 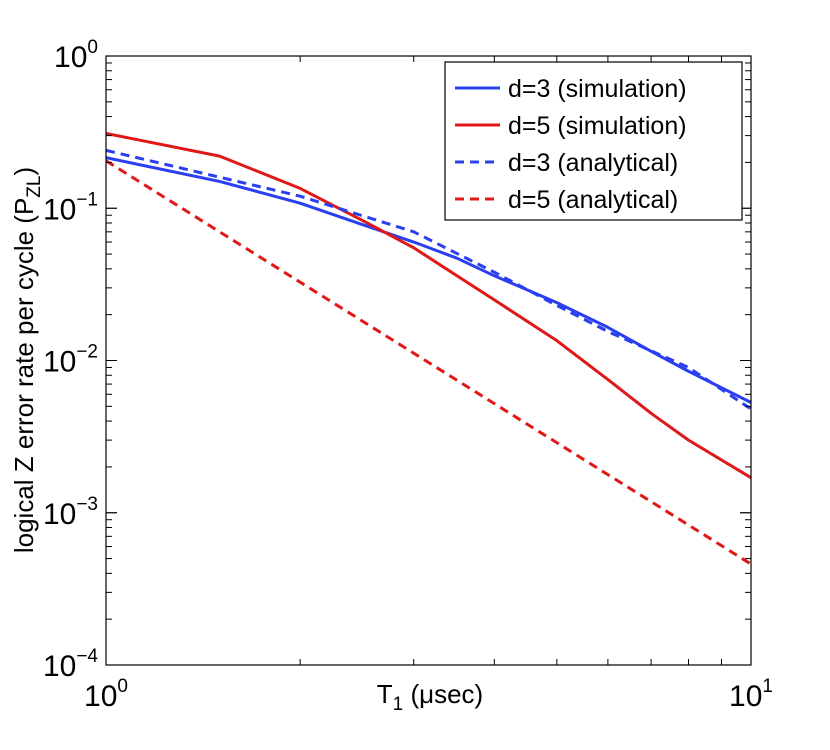 I want to click on legend-label-3: d=3 (analytical), so click(x=593, y=163).